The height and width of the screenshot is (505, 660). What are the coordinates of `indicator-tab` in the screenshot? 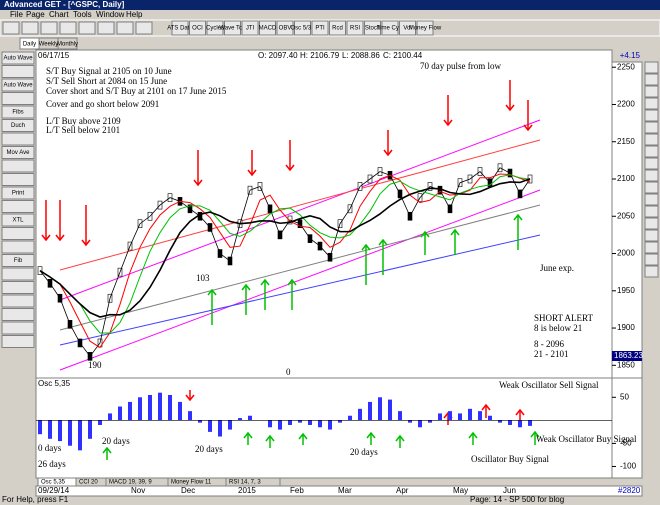 It's located at (253, 482).